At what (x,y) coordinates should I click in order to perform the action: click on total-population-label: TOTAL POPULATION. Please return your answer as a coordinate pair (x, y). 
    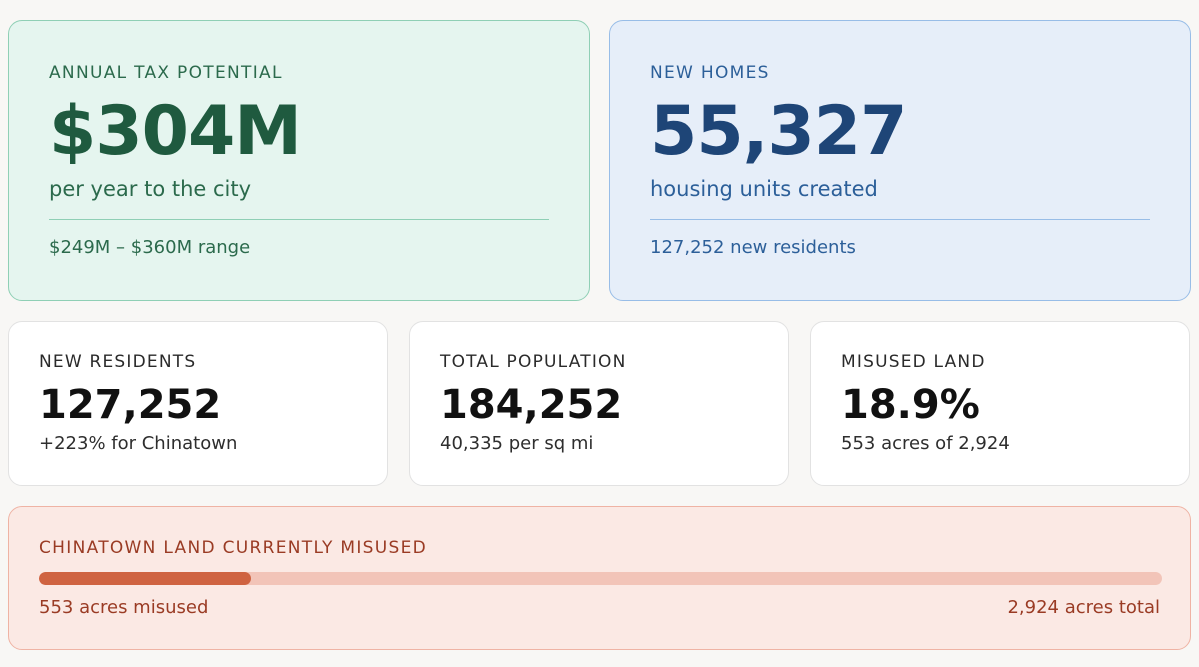
    Looking at the image, I should click on (533, 362).